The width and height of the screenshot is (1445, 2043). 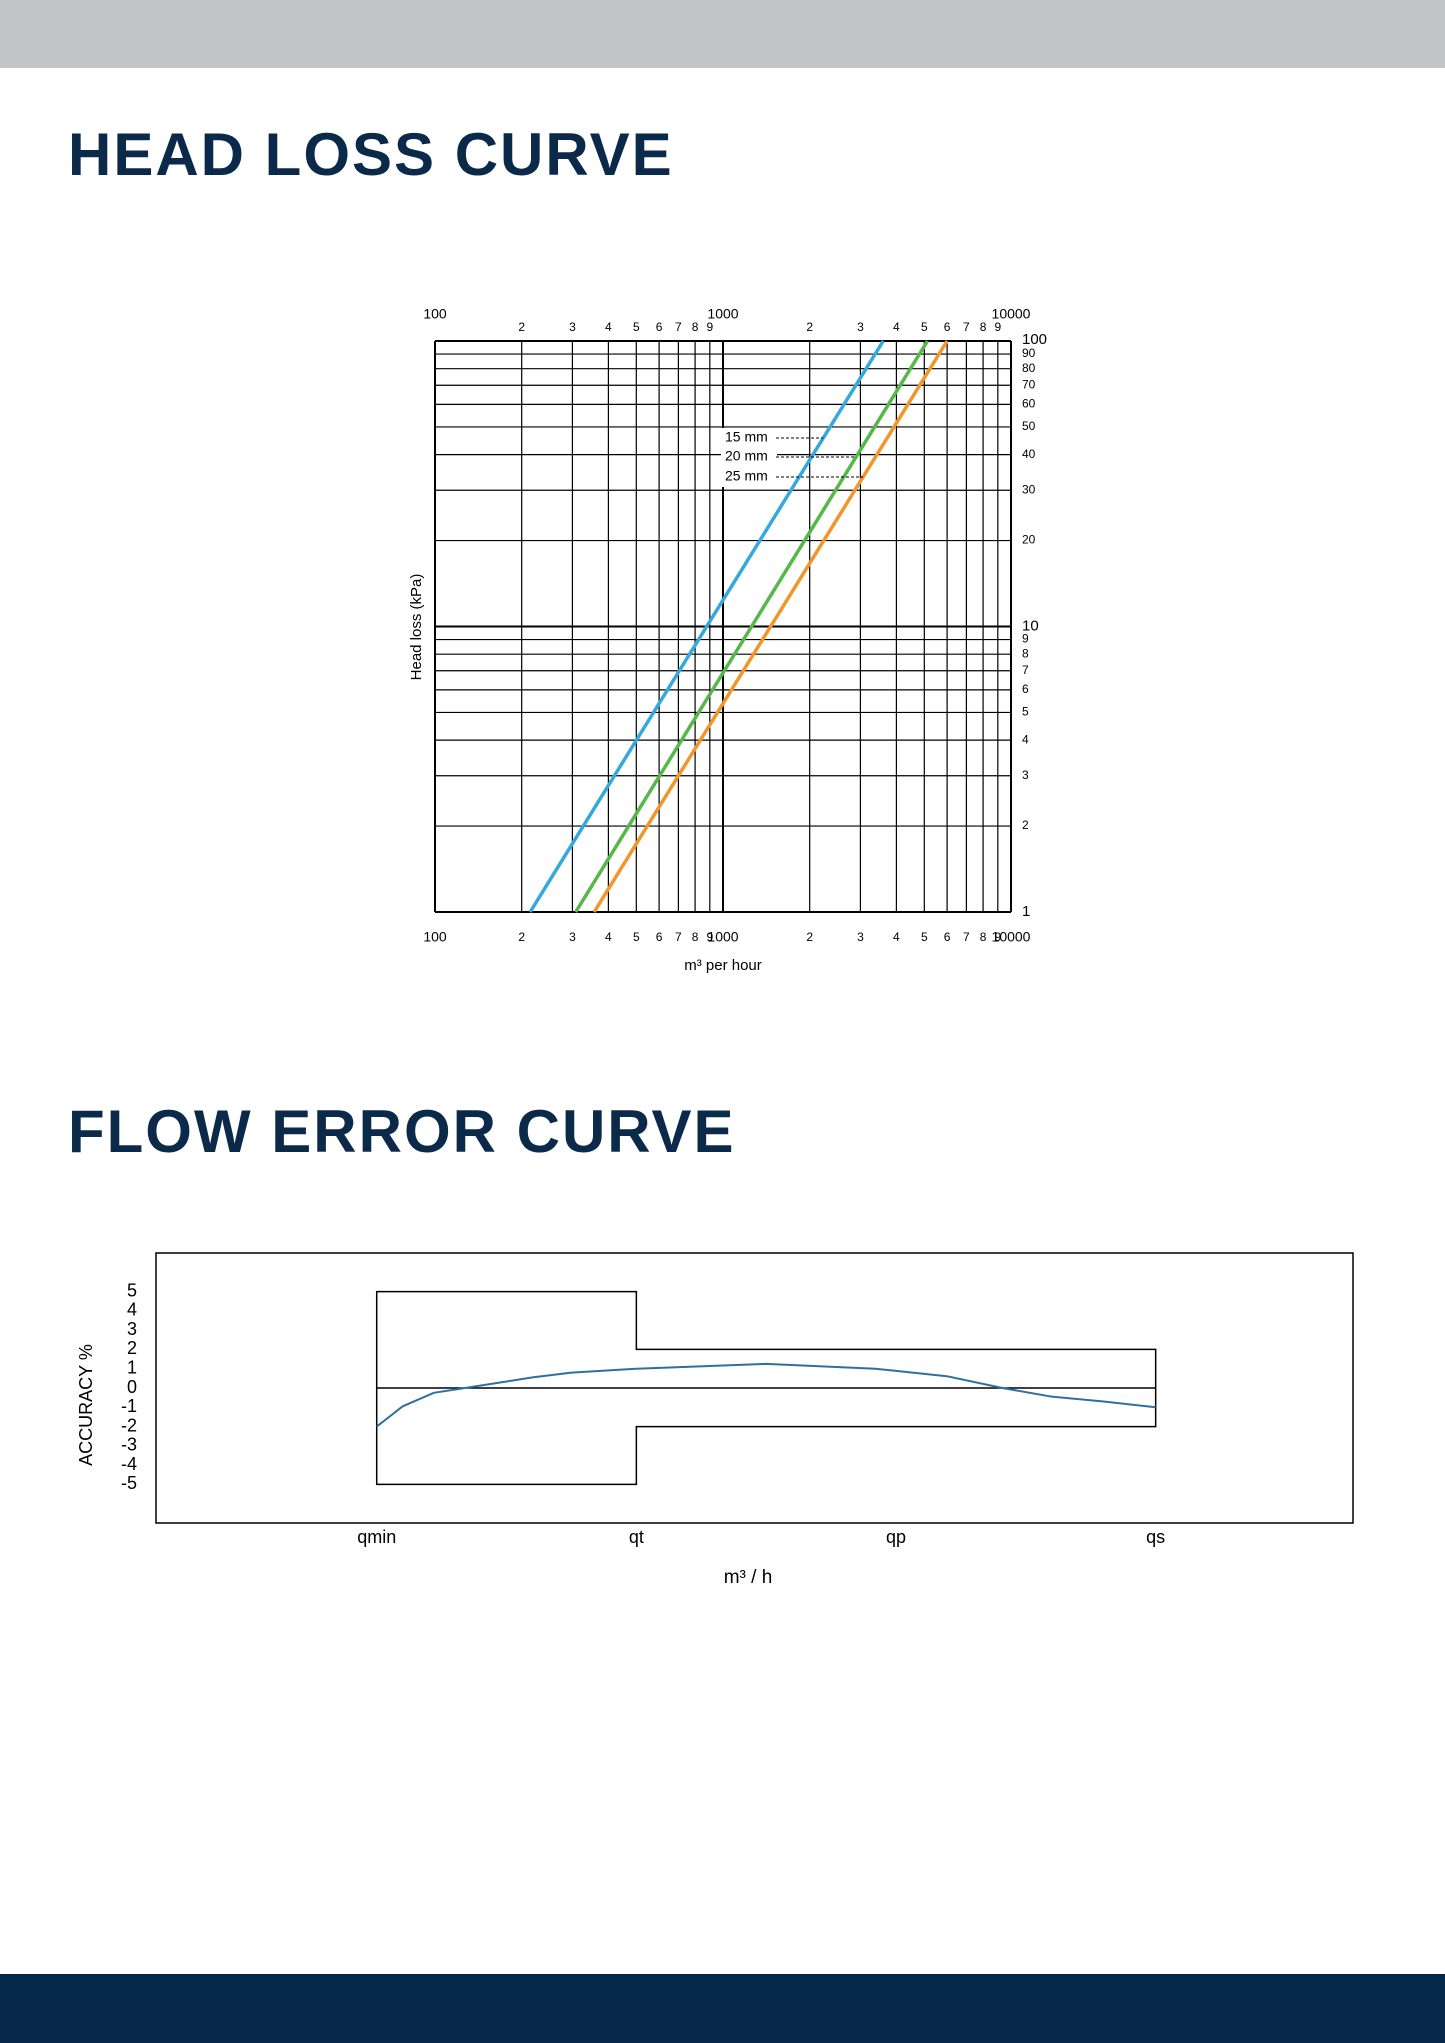 I want to click on y-tick-label: 6, so click(x=1025, y=689).